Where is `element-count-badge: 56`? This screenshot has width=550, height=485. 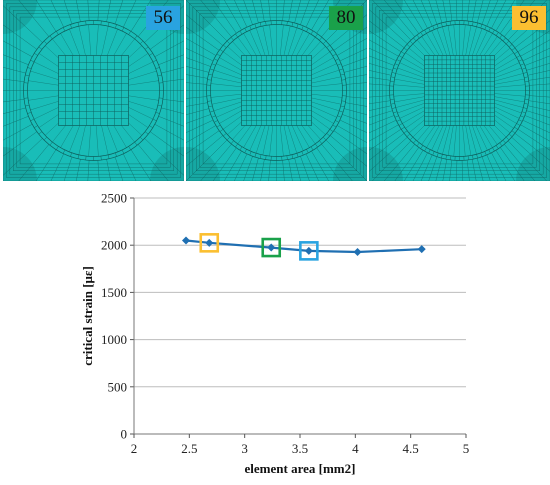
element-count-badge: 56 is located at coordinates (163, 18).